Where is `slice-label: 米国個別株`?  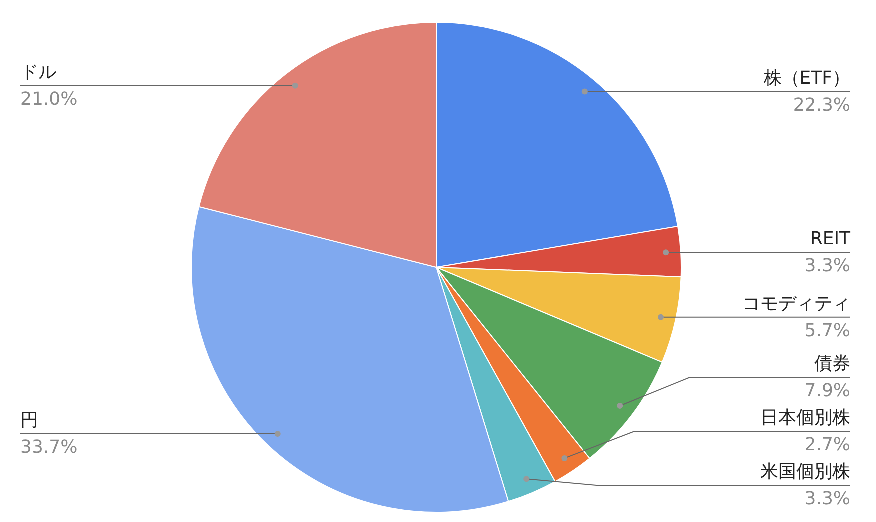 slice-label: 米国個別株 is located at coordinates (805, 472).